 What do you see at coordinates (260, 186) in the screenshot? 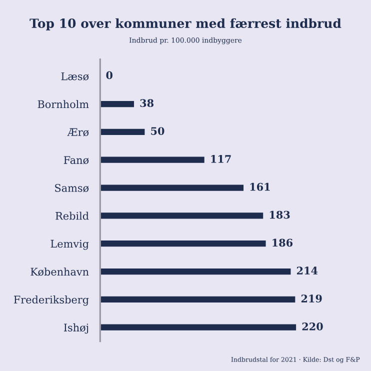
I see `data-label: 161` at bounding box center [260, 186].